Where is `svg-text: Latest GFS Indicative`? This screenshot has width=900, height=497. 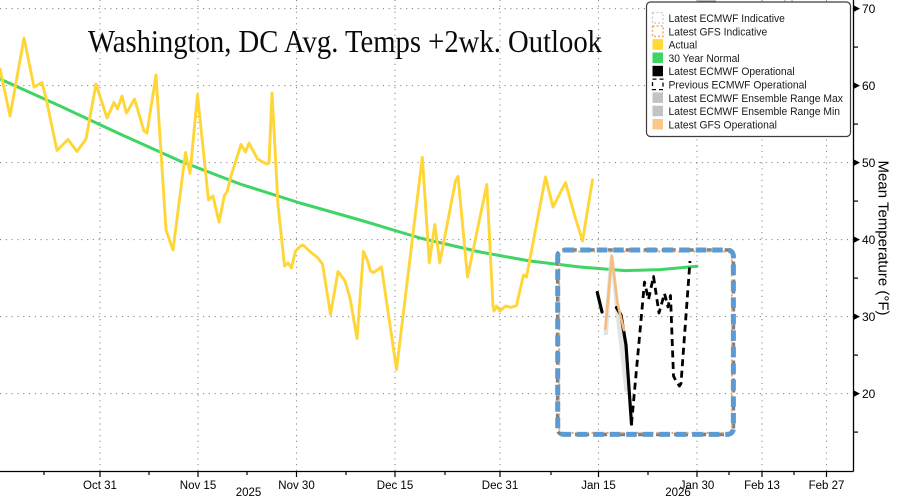
svg-text: Latest GFS Indicative is located at coordinates (718, 32).